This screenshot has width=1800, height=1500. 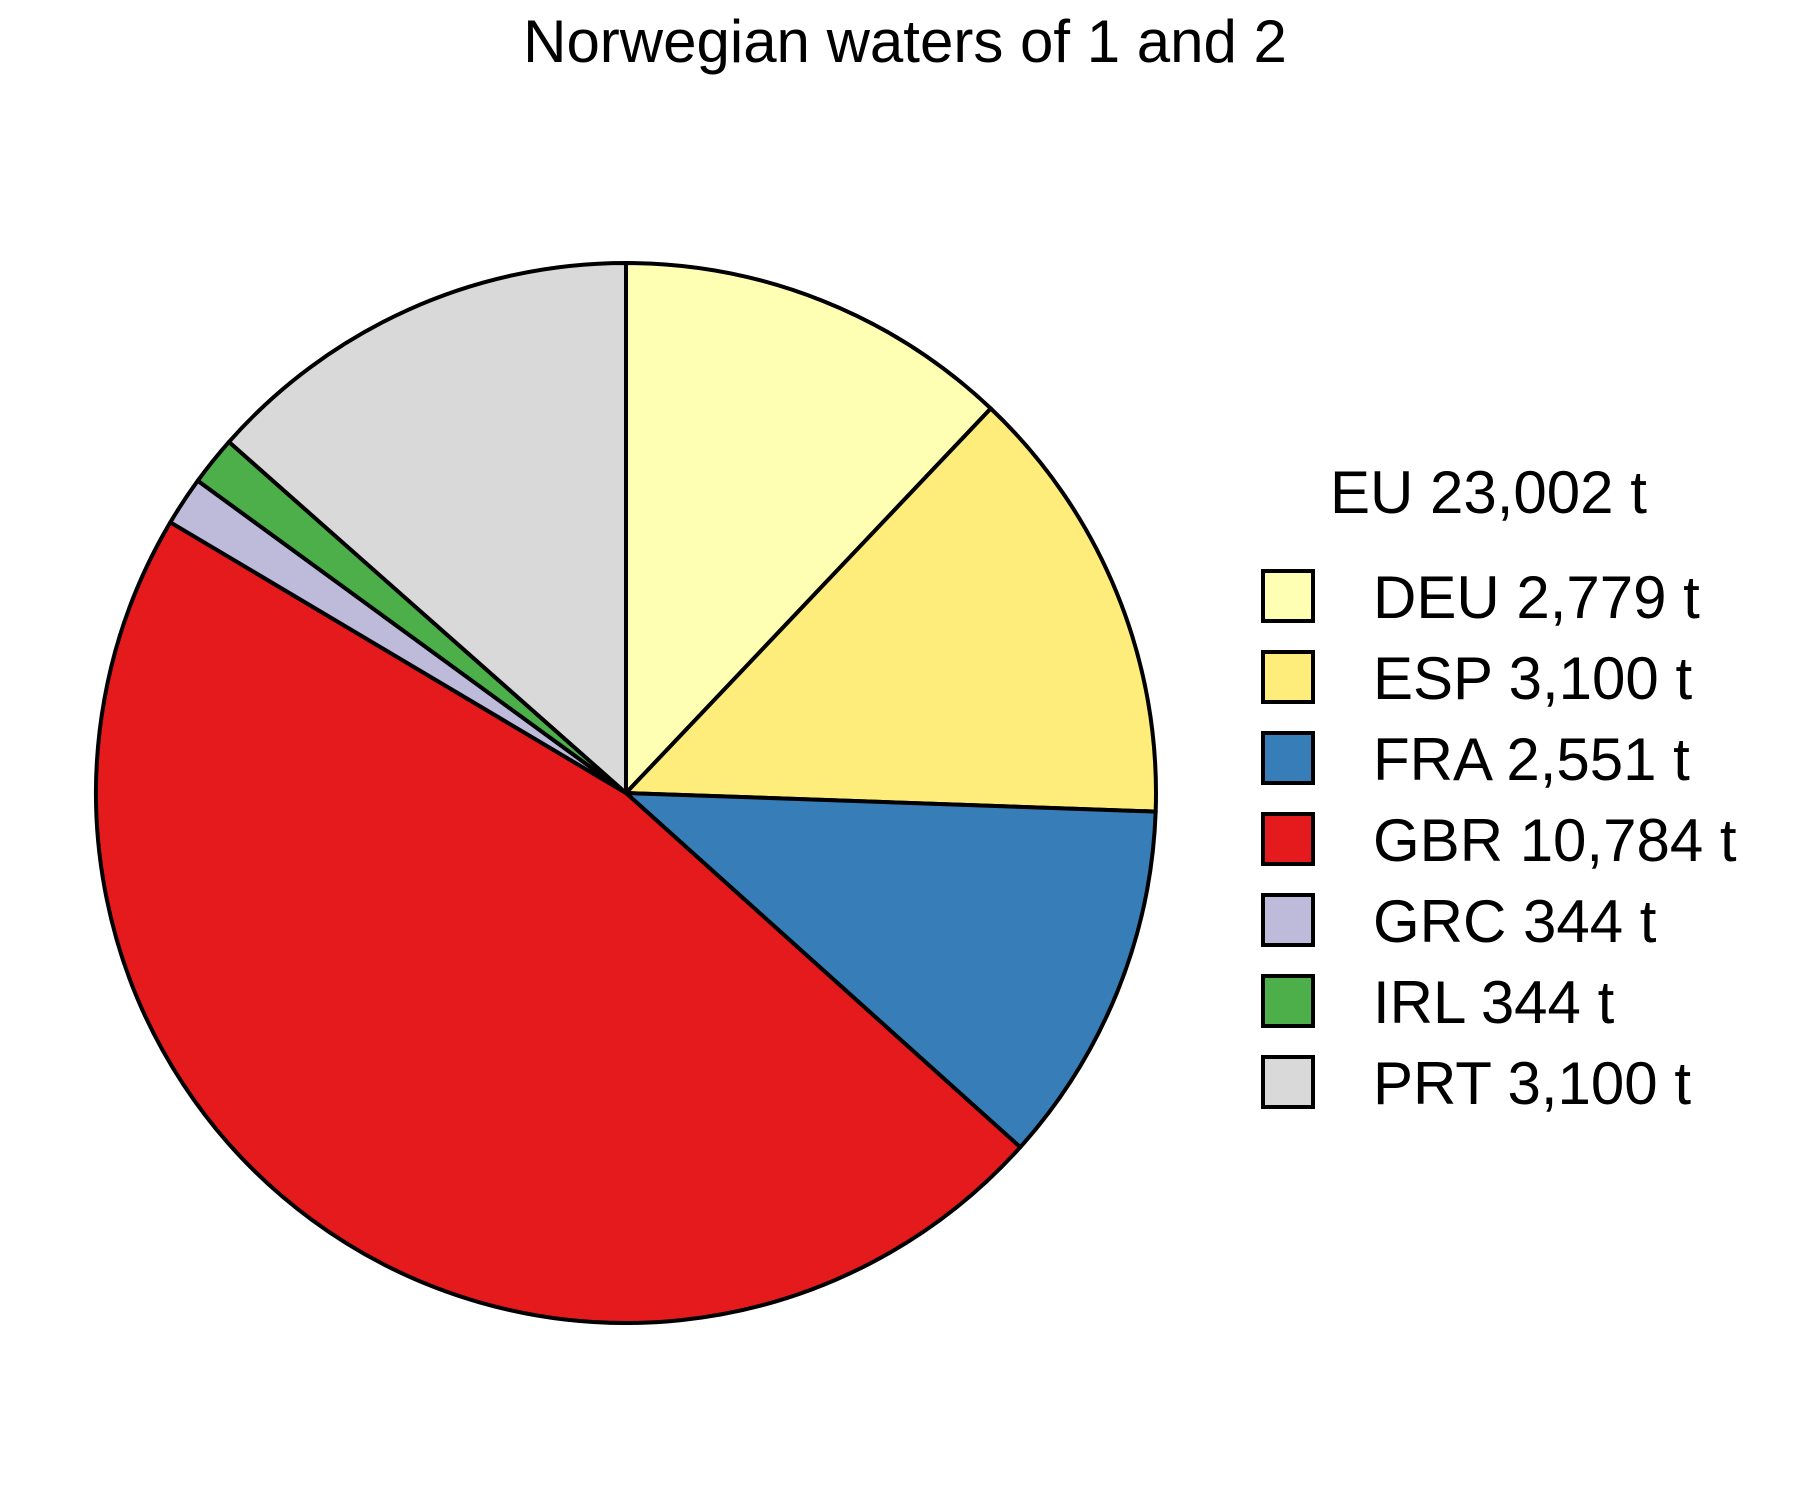 What do you see at coordinates (1288, 677) in the screenshot?
I see `legend-swatch-esp` at bounding box center [1288, 677].